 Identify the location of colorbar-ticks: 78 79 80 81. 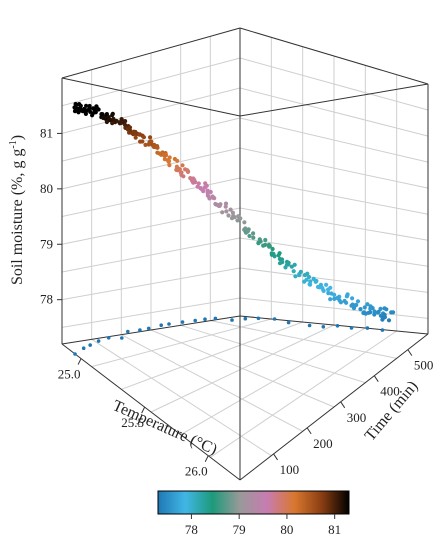
(263, 525).